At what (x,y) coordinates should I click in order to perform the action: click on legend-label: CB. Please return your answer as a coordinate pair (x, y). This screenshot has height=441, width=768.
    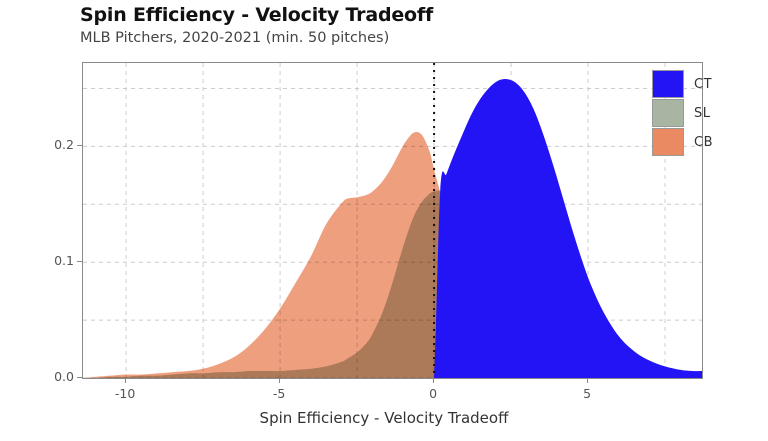
    Looking at the image, I should click on (703, 142).